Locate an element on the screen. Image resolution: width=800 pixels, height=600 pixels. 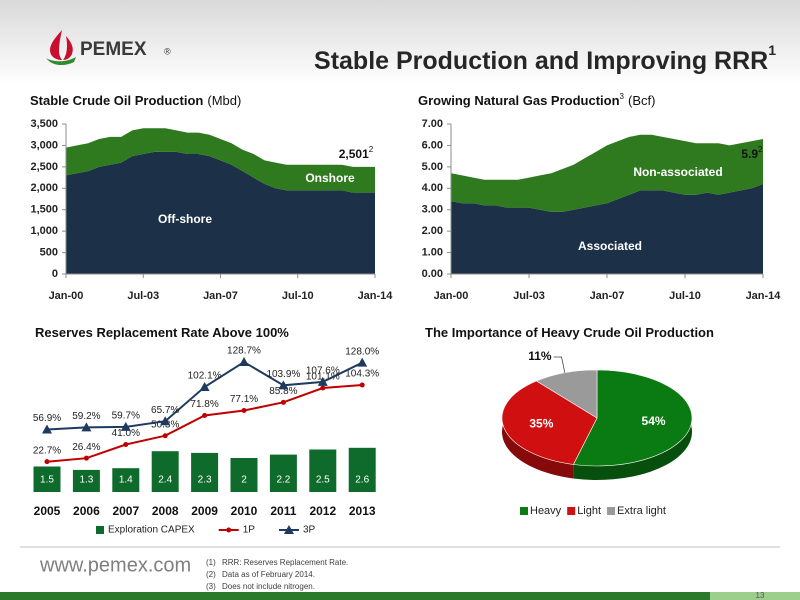
x-tick-label: Jan-14 is located at coordinates (764, 296).